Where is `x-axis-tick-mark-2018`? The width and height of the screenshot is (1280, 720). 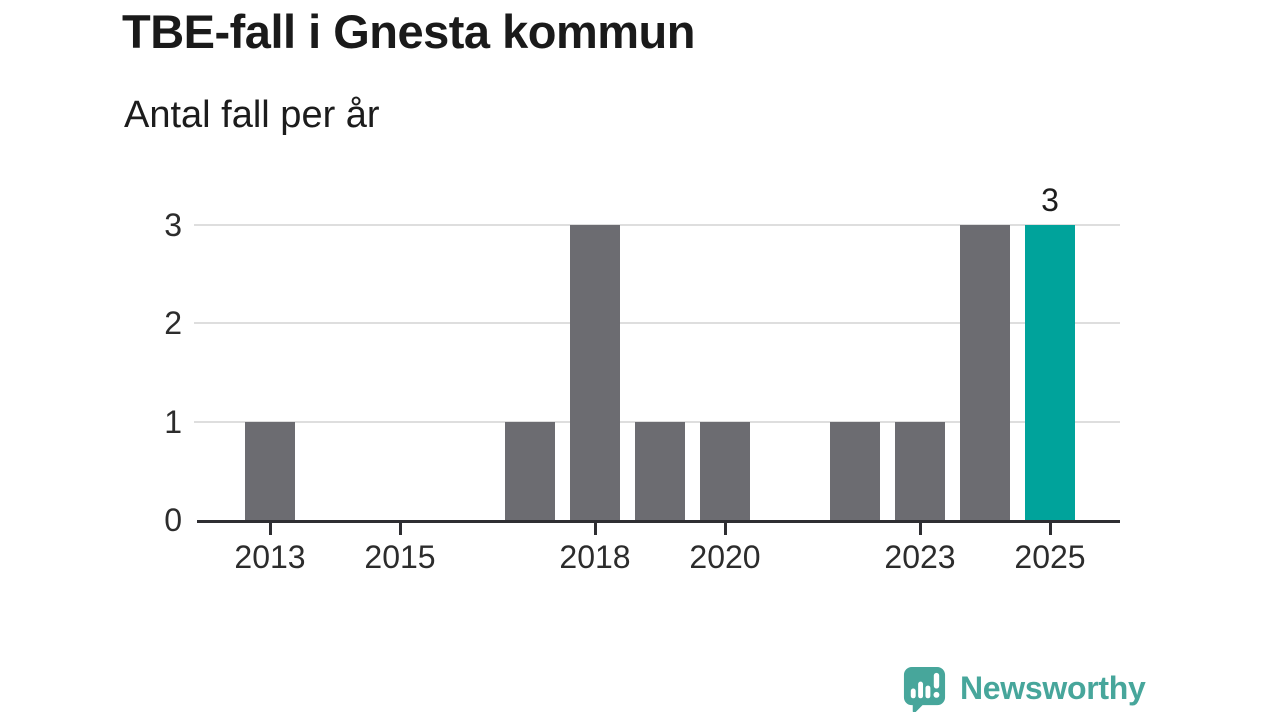 x-axis-tick-mark-2018 is located at coordinates (595, 529).